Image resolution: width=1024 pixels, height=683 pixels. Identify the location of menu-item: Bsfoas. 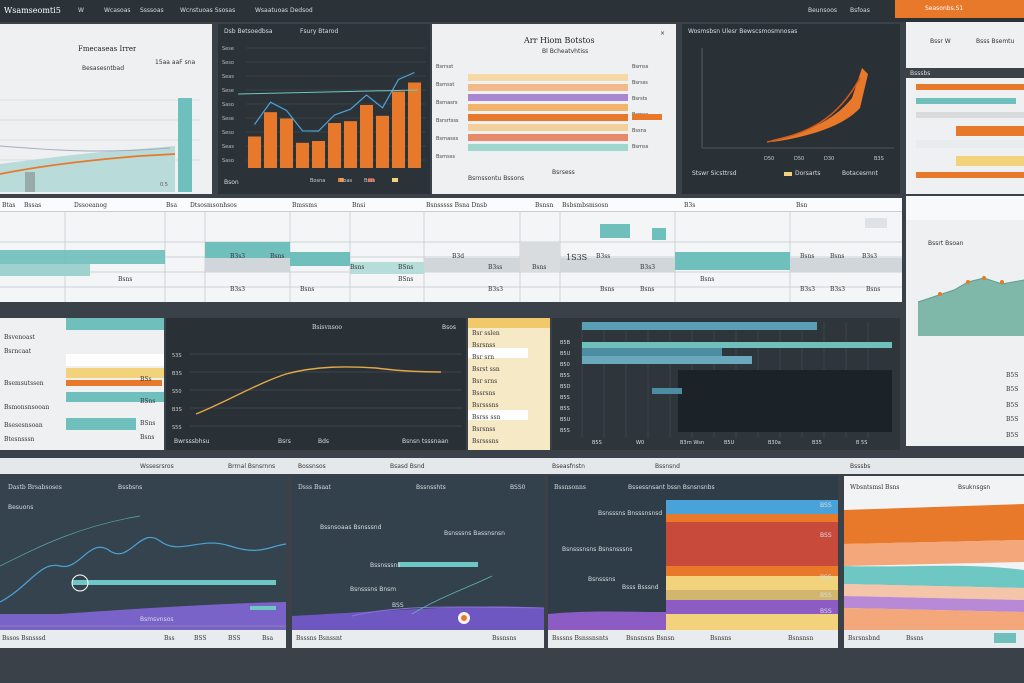
(860, 10).